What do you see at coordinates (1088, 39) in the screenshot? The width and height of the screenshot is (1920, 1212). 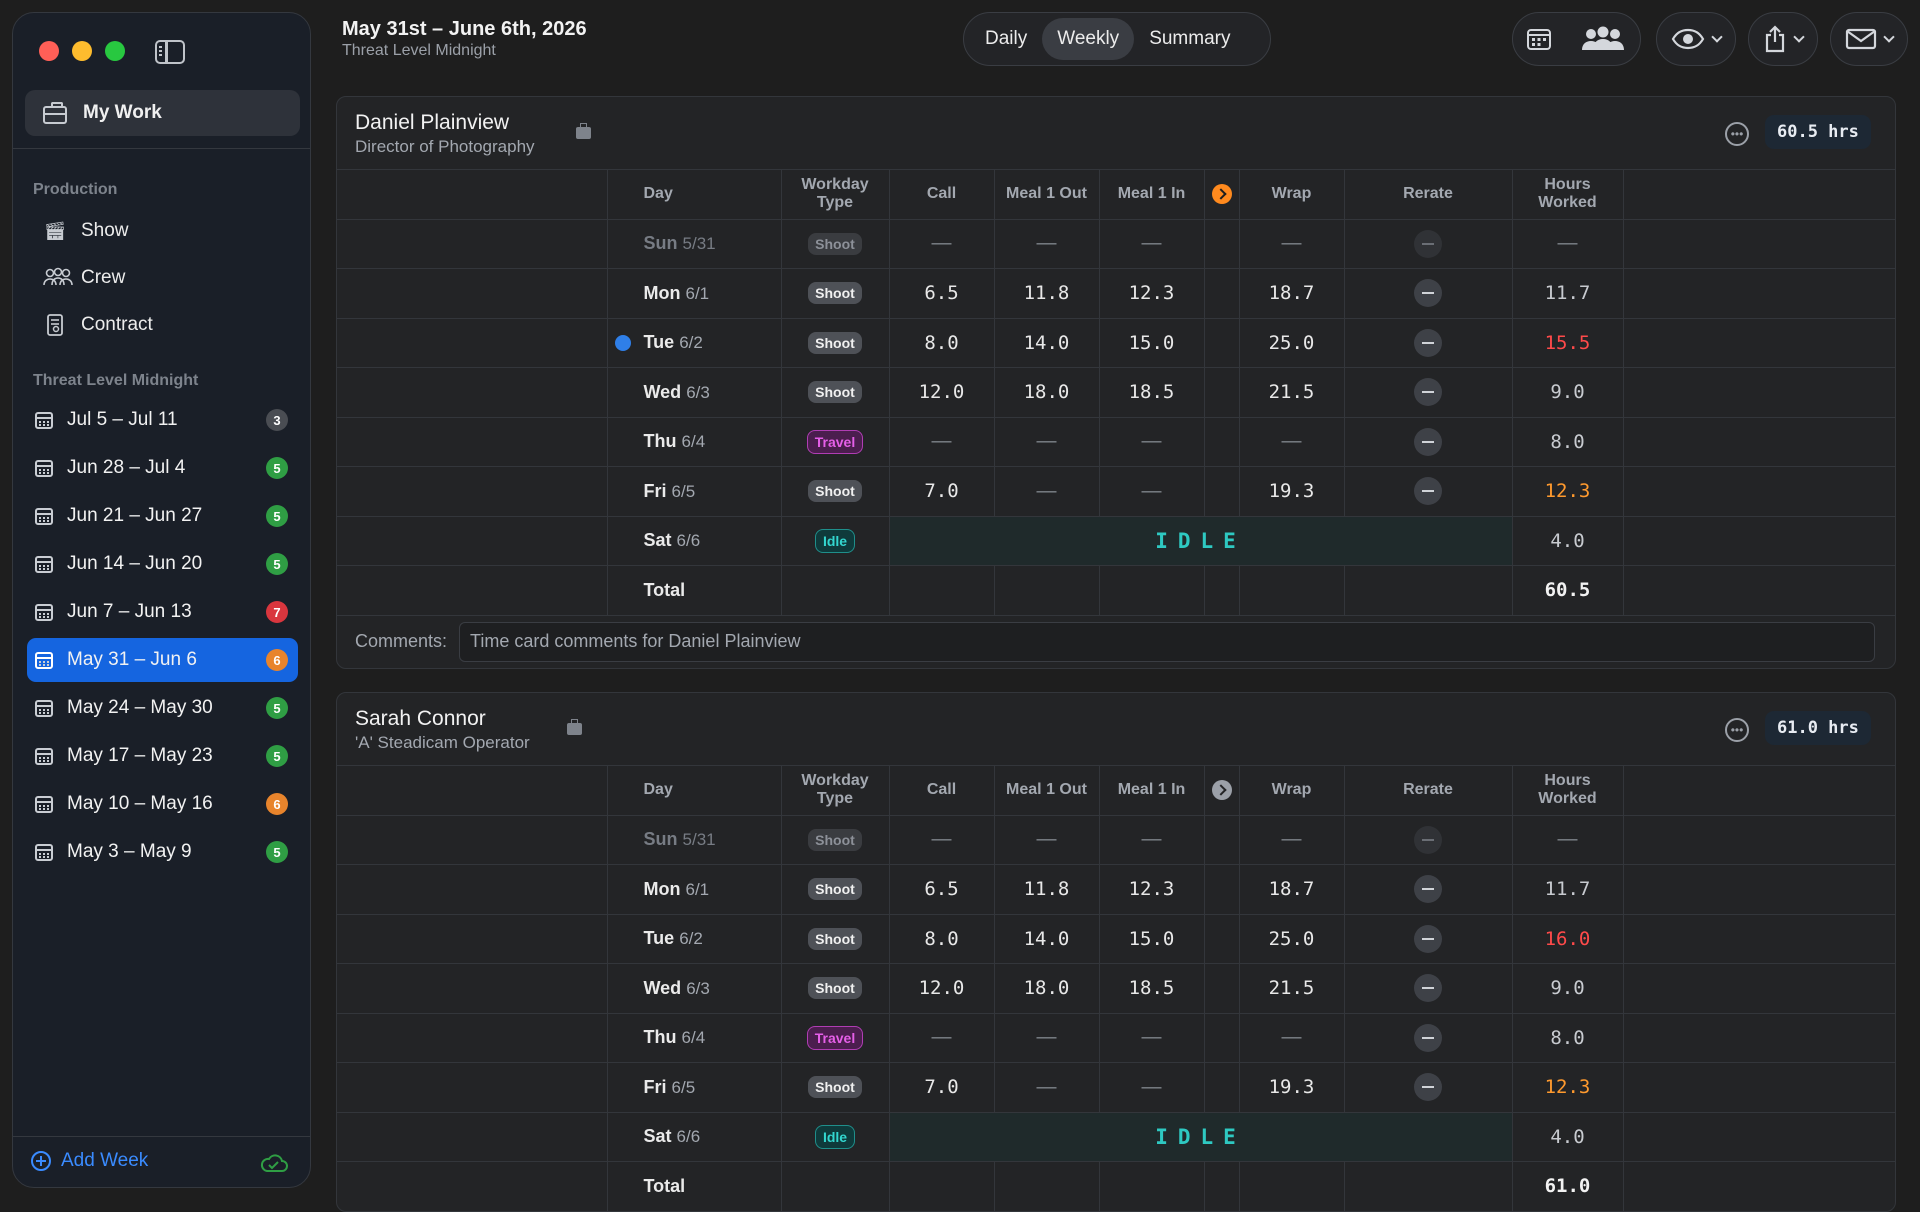 I see `tab-weekly: Weekly` at bounding box center [1088, 39].